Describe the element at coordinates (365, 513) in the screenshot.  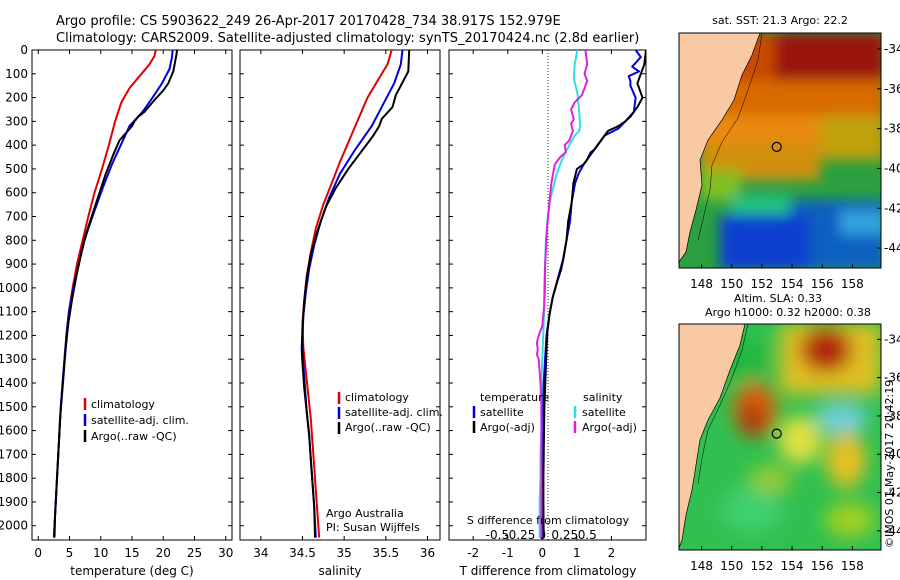
I see `annotation-argo-australia: Argo Australia` at that location.